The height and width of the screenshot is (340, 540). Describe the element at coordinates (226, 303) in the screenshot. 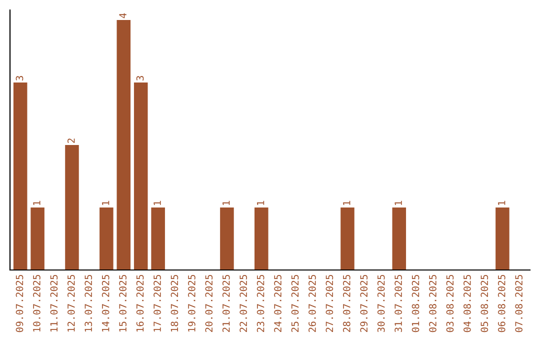

I see `x-tick-label: 21.07.2025` at that location.